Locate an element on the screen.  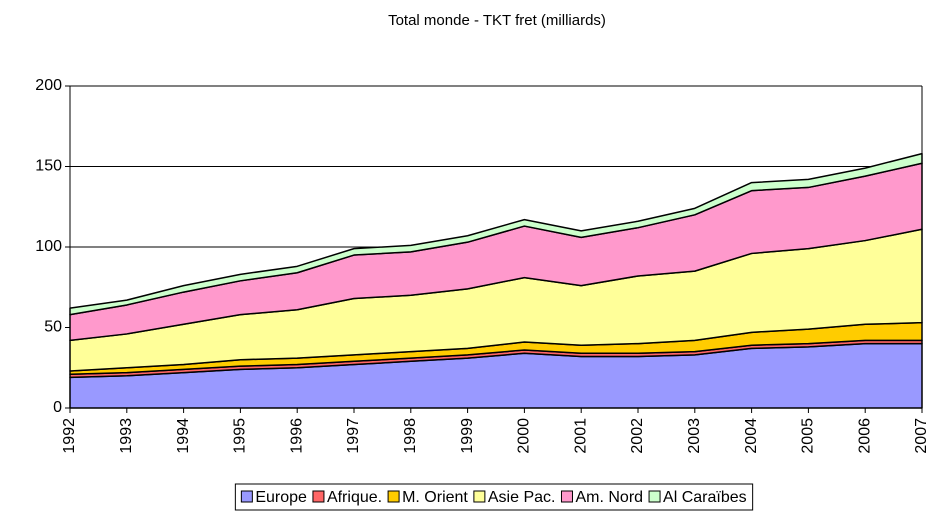
x-tick-label: 2005 is located at coordinates (808, 436).